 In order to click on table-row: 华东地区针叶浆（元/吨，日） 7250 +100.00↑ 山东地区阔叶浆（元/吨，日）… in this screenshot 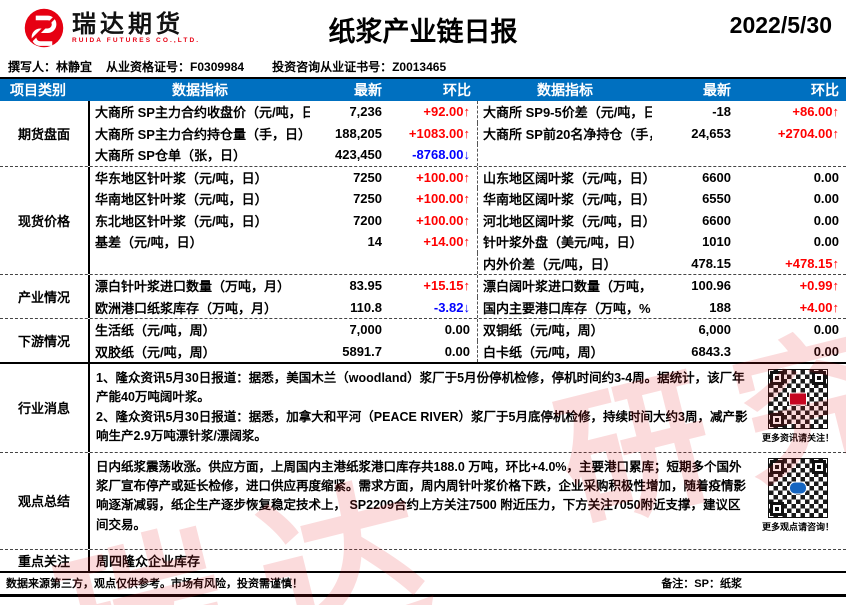, I will do `click(468, 177)`.